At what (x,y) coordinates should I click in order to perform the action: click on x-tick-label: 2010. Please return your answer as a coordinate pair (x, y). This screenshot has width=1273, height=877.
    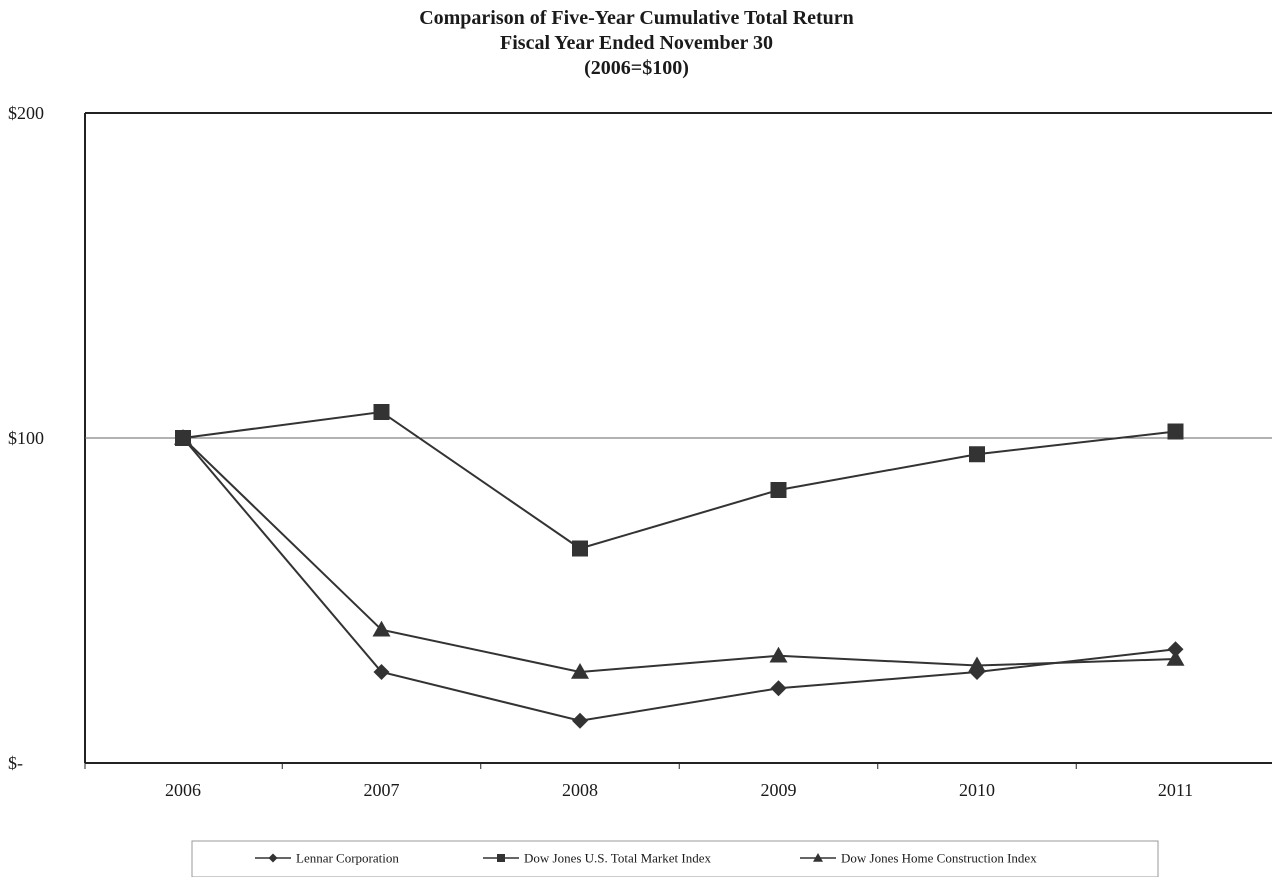
    Looking at the image, I should click on (977, 790).